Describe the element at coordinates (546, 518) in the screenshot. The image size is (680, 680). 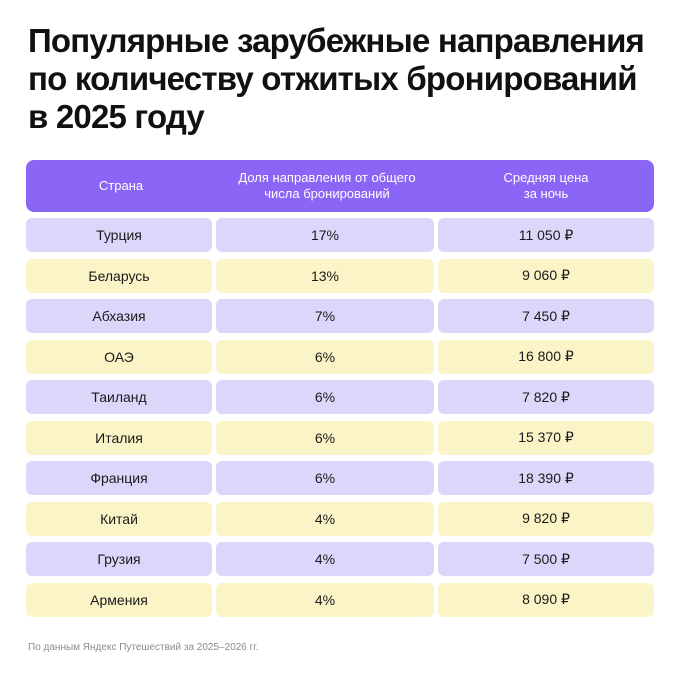
I see `price-cell: 9 820 ₽` at that location.